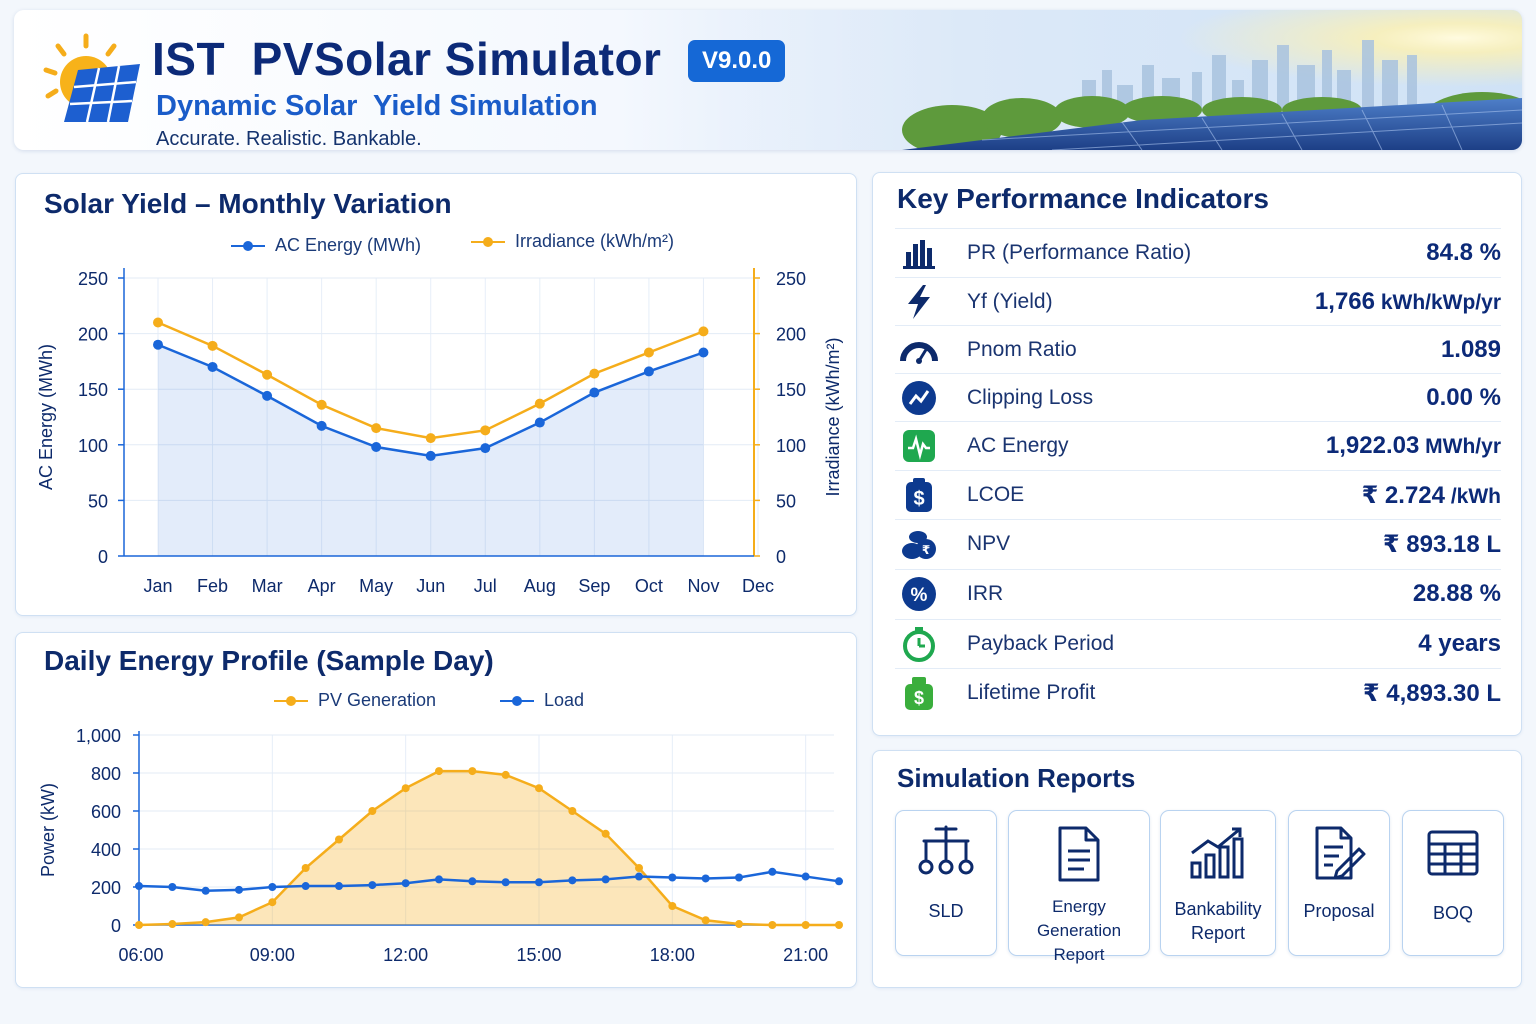 The height and width of the screenshot is (1024, 1536). What do you see at coordinates (103, 557) in the screenshot?
I see `y-tick-label-left: 0` at bounding box center [103, 557].